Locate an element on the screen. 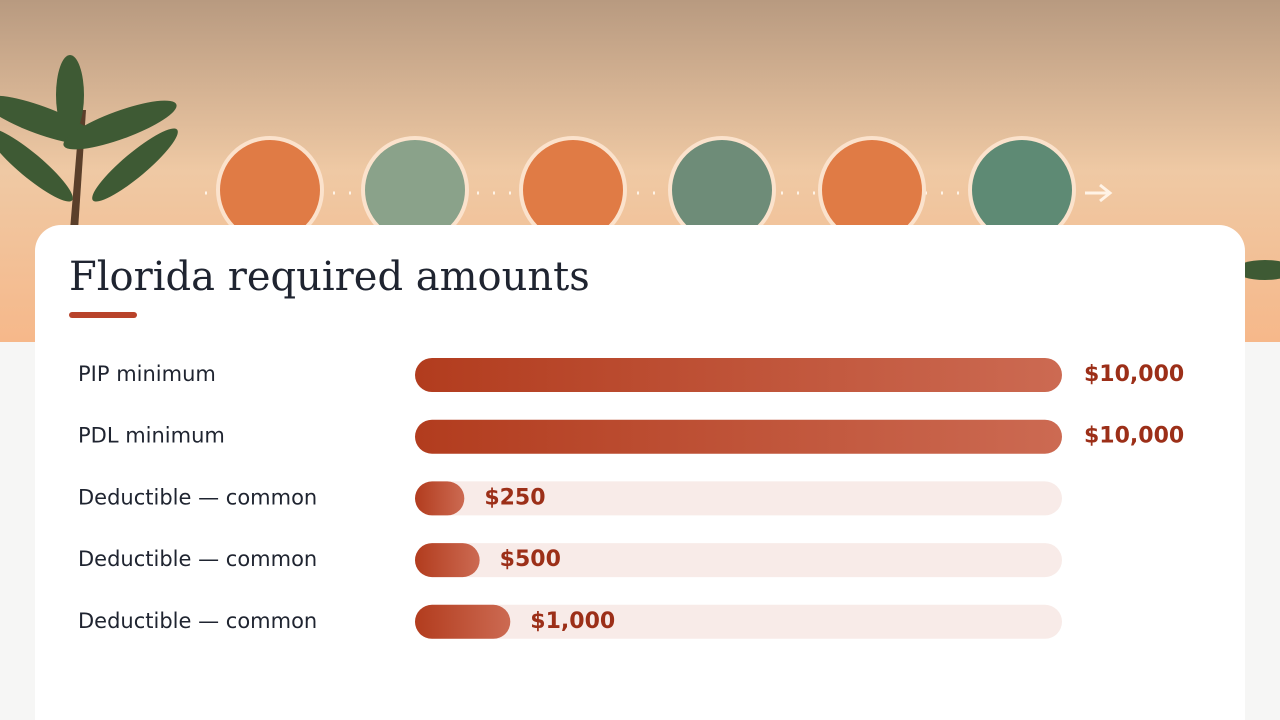 The height and width of the screenshot is (720, 1280). icons is located at coordinates (664, 190).